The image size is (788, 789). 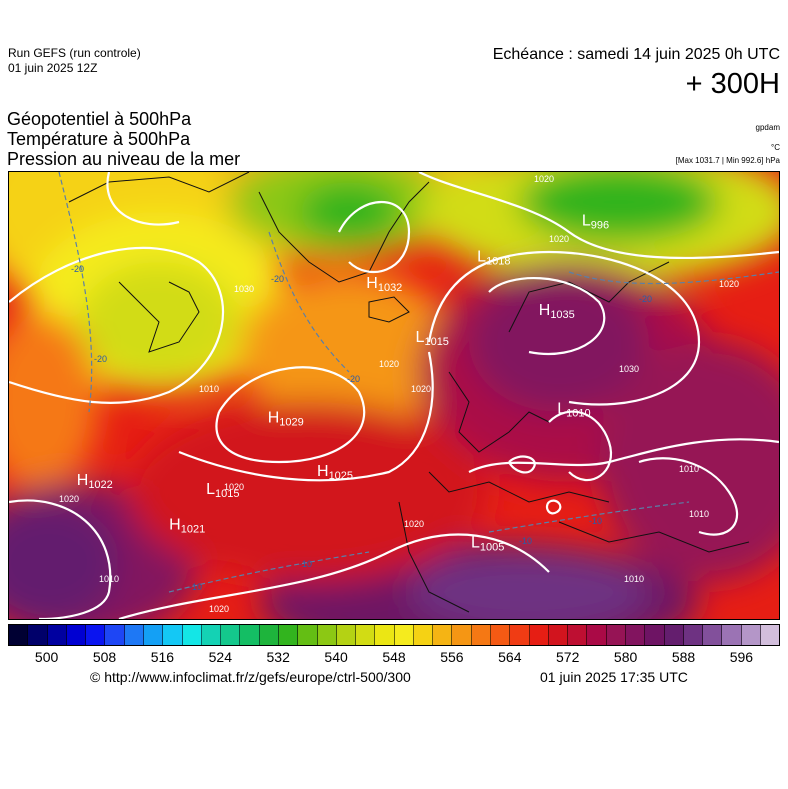 I want to click on high-pressure-label: H1022, so click(x=95, y=481).